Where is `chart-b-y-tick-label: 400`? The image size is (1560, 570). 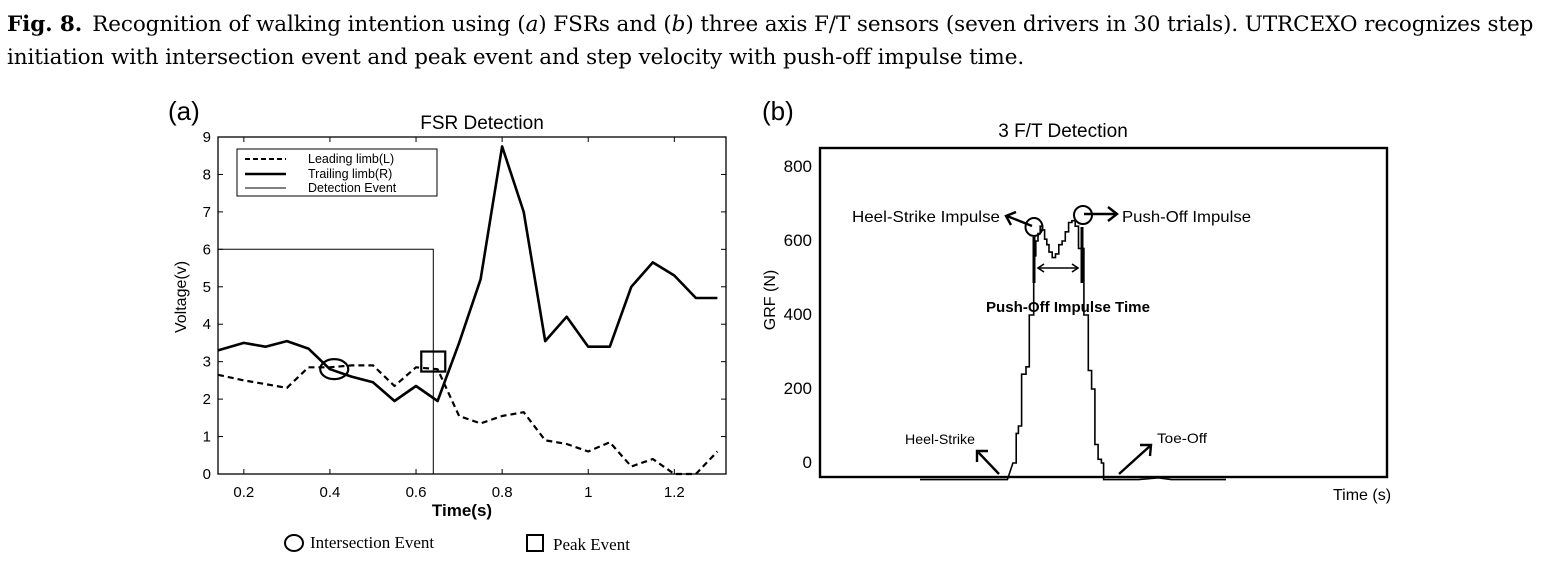 chart-b-y-tick-label: 400 is located at coordinates (798, 314).